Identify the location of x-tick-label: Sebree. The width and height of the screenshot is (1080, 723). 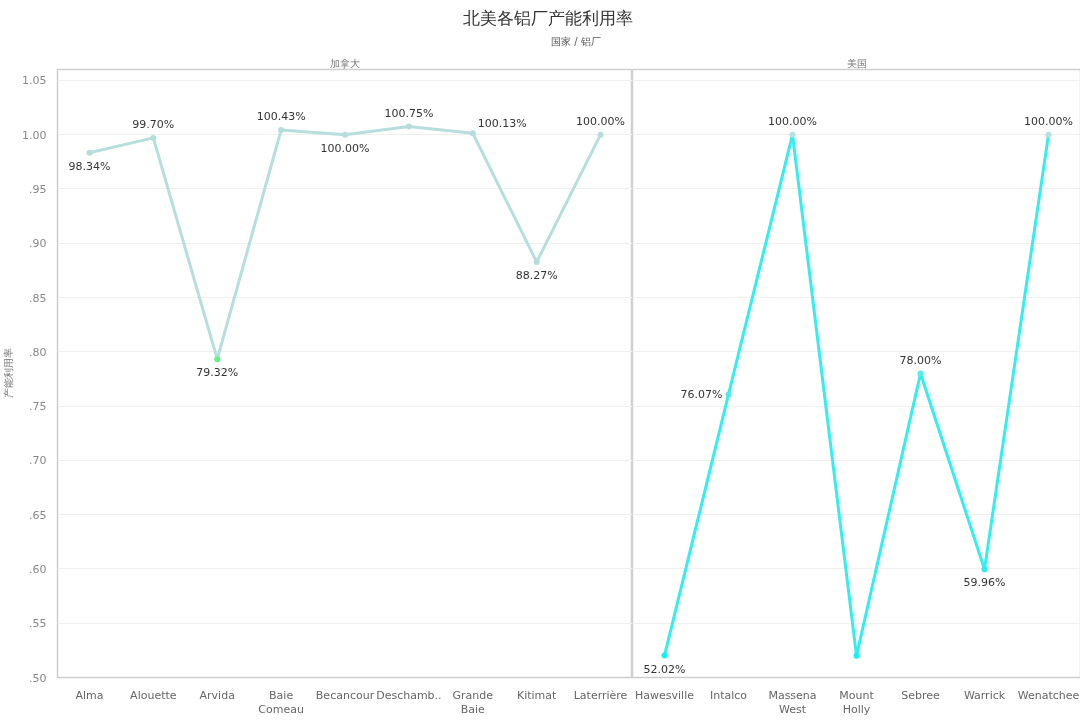
(921, 695).